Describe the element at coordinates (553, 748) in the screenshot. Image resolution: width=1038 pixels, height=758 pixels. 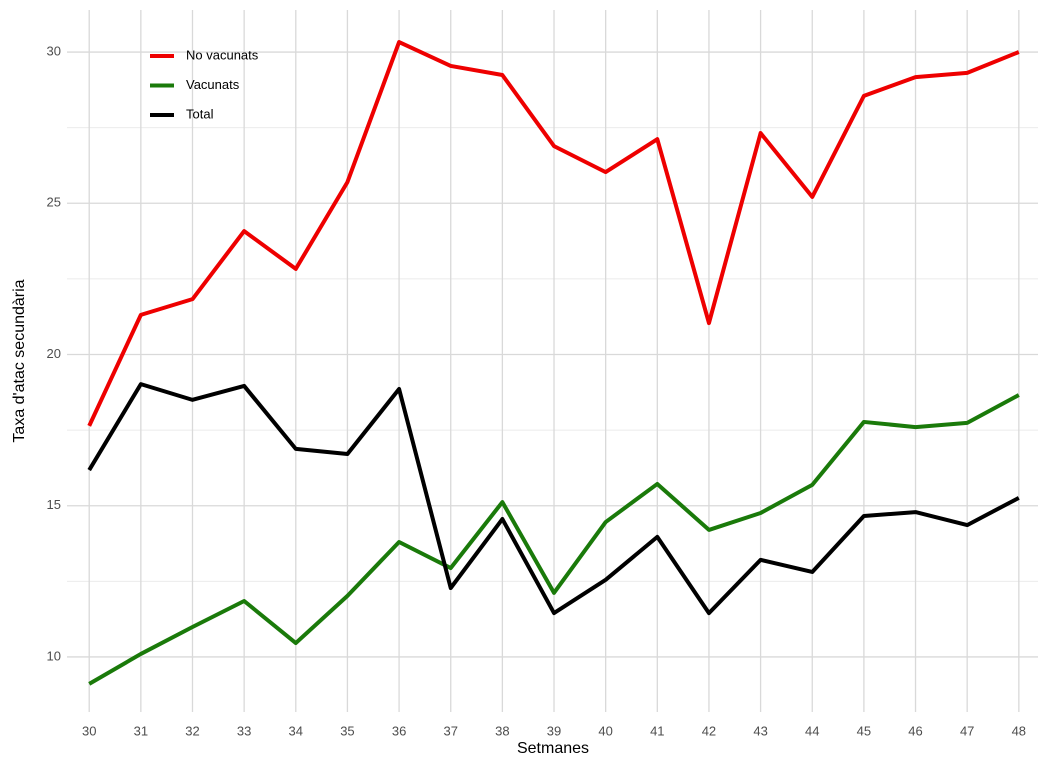
I see `x-axis-title: Setmanes` at that location.